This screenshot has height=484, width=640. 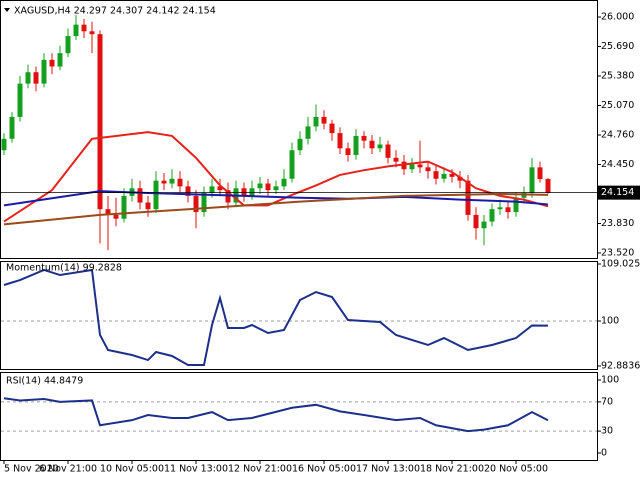 I want to click on y-tick-label: 25.690, so click(x=617, y=46).